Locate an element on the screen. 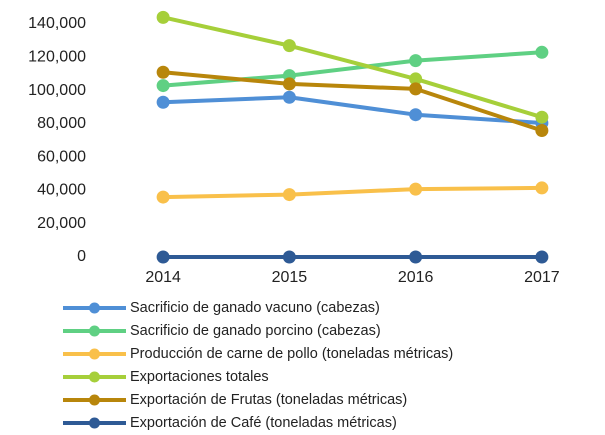 Image resolution: width=605 pixels, height=435 pixels. y-tick-label: 0 is located at coordinates (81, 256).